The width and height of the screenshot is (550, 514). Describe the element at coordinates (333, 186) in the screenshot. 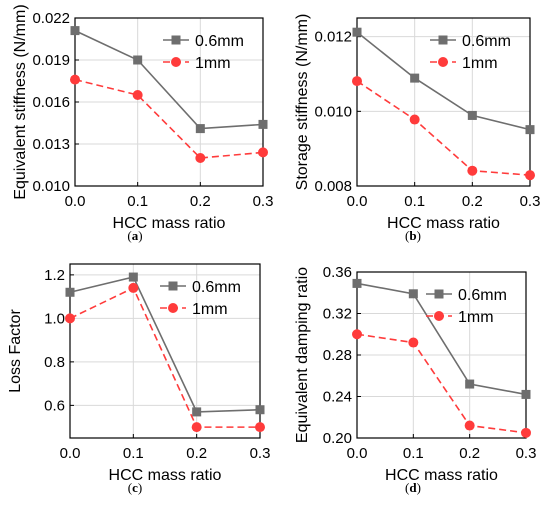

I see `y-tick-label: 0.008` at that location.